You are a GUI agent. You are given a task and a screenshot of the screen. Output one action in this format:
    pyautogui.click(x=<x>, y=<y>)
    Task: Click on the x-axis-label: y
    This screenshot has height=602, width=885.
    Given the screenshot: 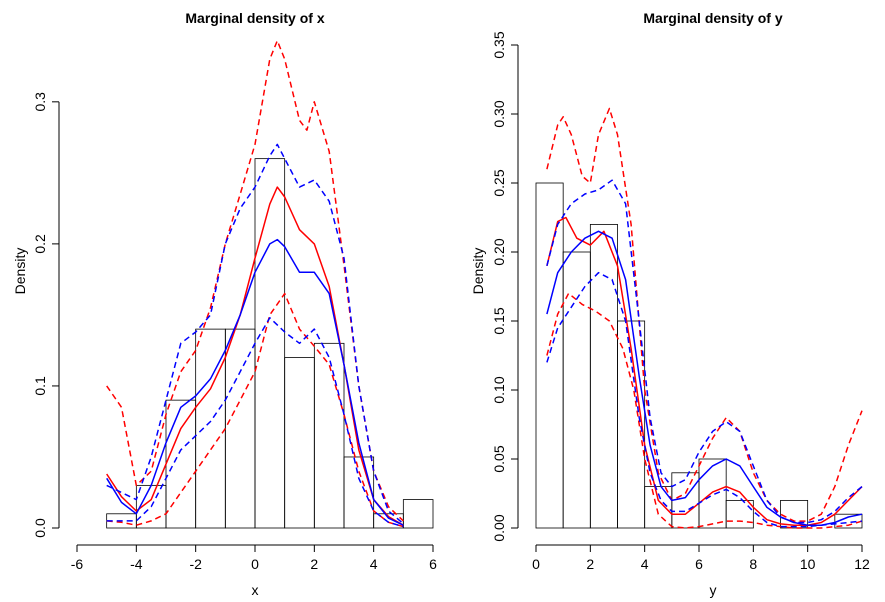 What is the action you would take?
    pyautogui.click(x=713, y=590)
    